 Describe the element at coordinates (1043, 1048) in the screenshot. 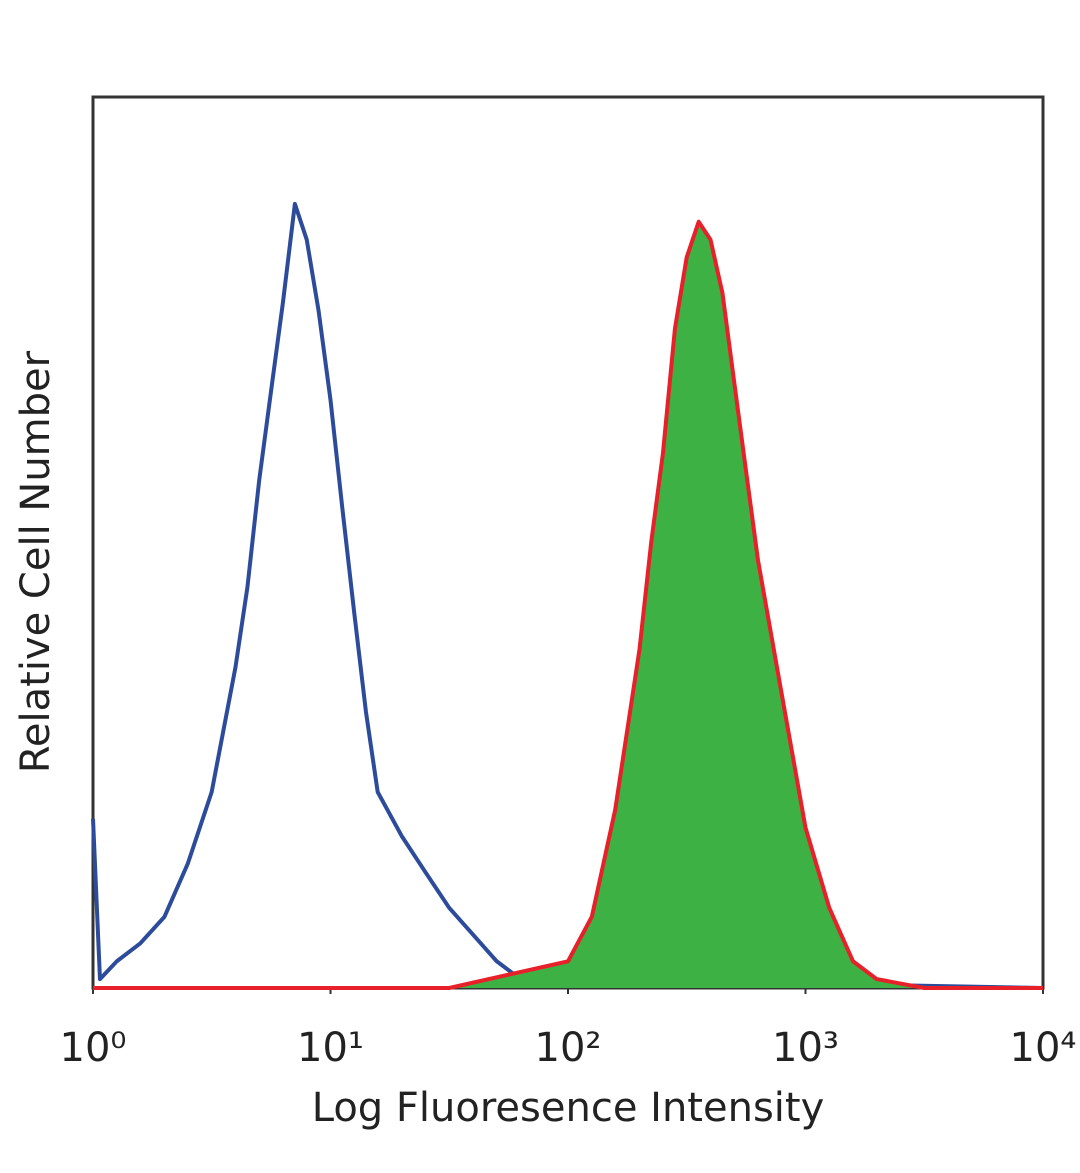

I see `x-tick-label: 10⁴` at that location.